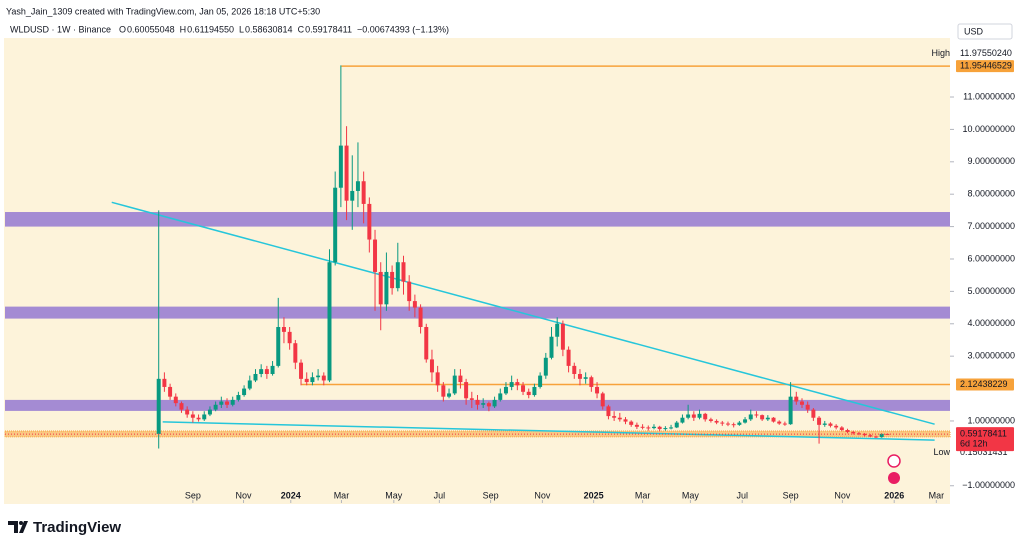 The width and height of the screenshot is (1024, 551). I want to click on low-value: 0.15031431, so click(984, 452).